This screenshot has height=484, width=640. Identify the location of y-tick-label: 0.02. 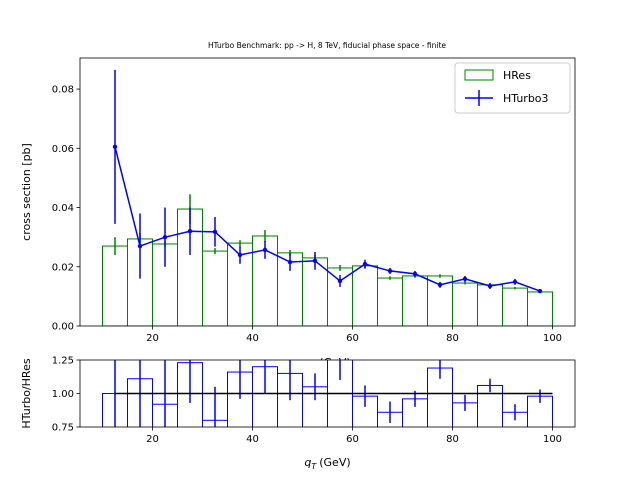
(63, 267).